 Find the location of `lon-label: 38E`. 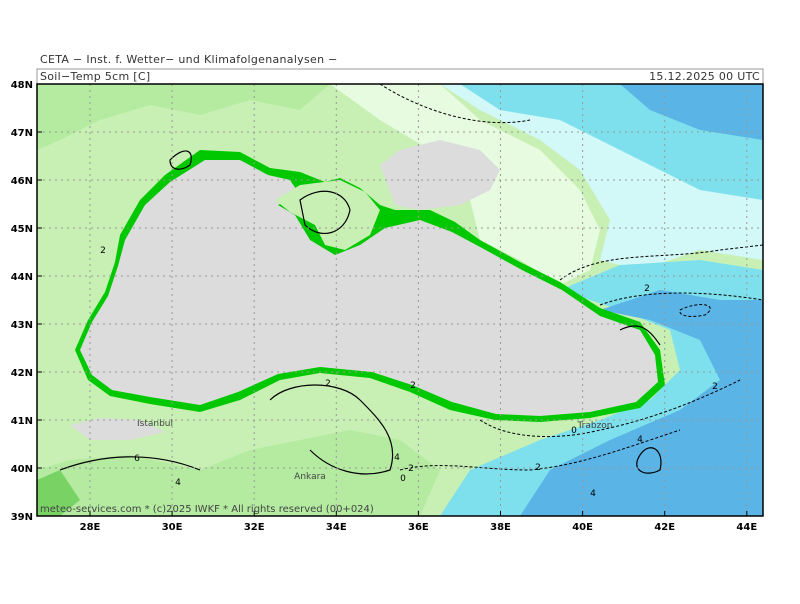

lon-label: 38E is located at coordinates (500, 527).